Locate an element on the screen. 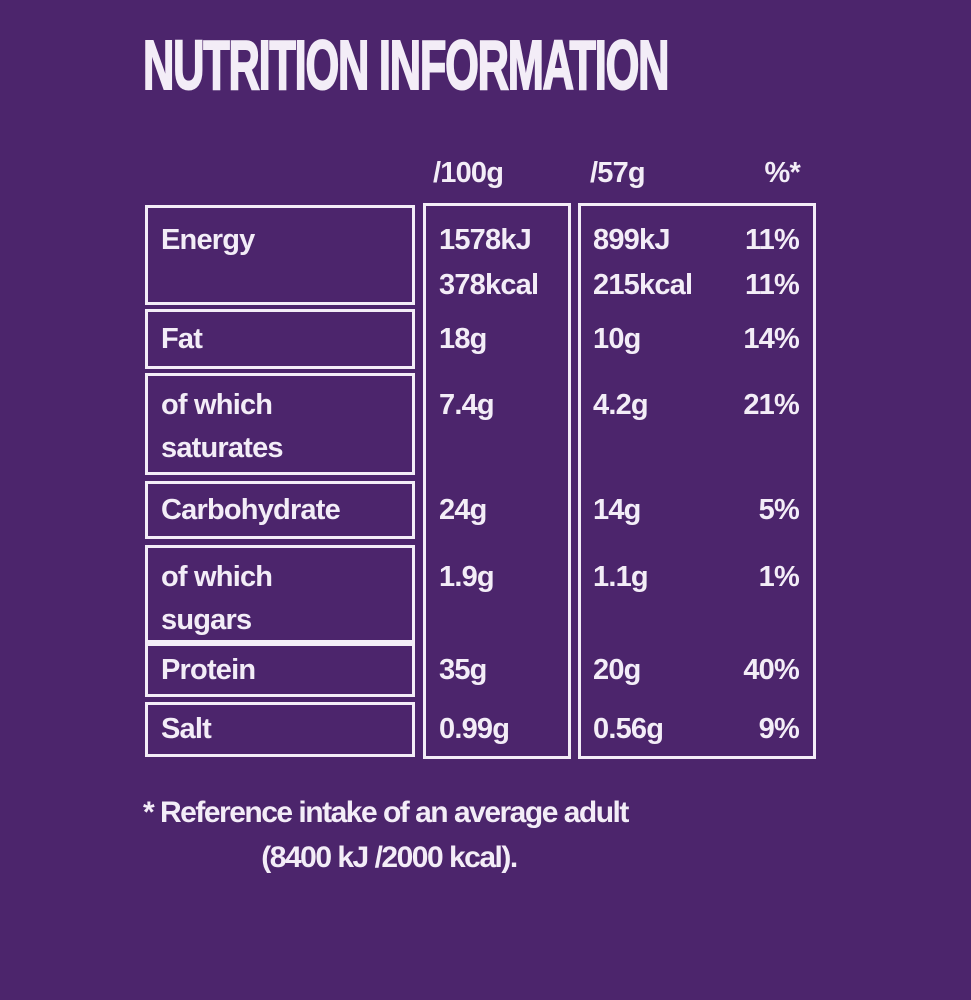  energy-label-line: Energy is located at coordinates (208, 240).